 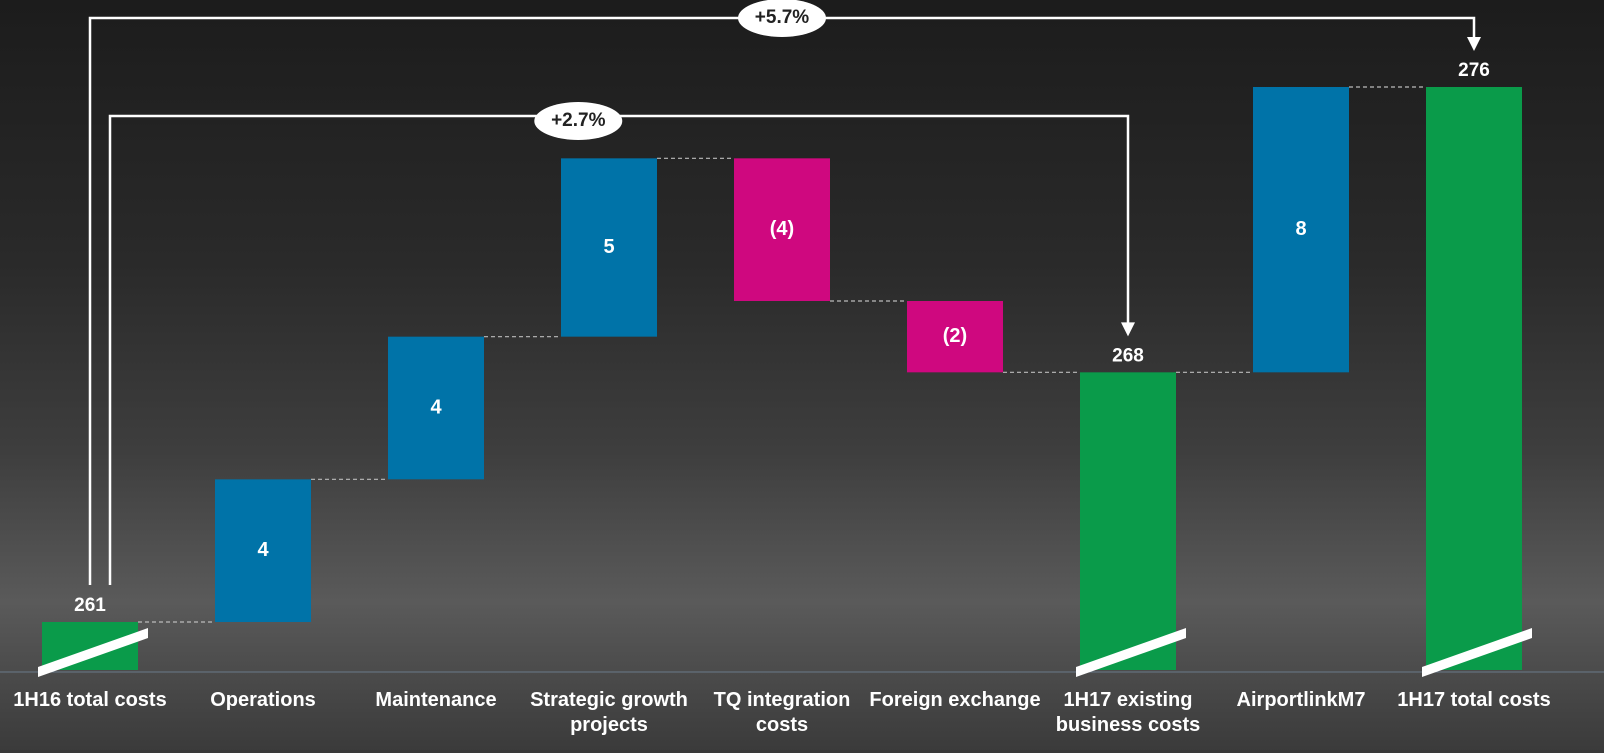 I want to click on annotation: +5.7%, so click(x=782, y=17).